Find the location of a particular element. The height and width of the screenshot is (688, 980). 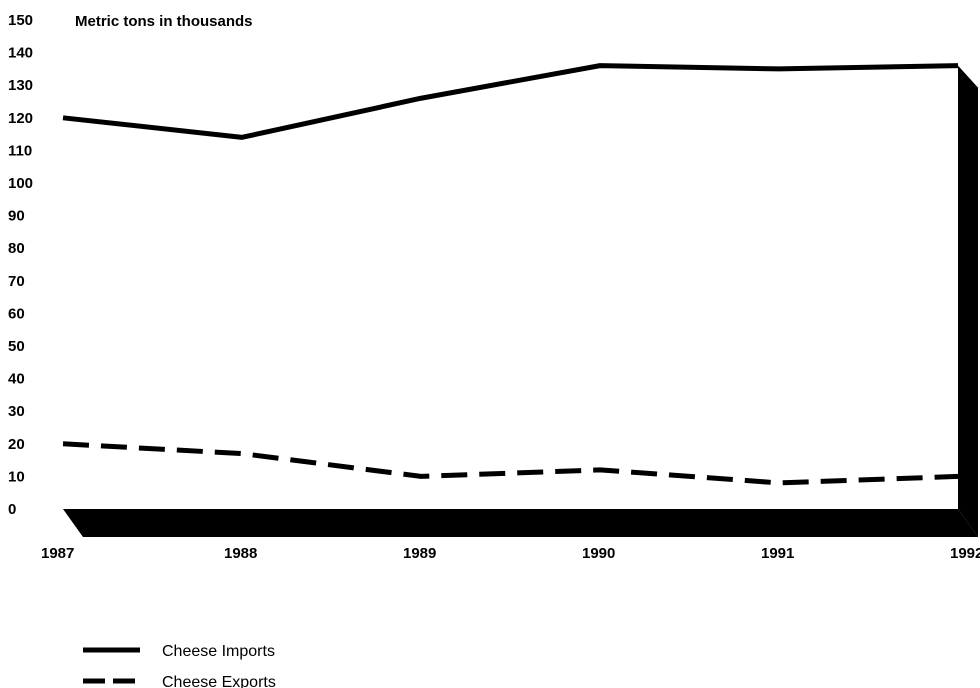

y-tick-label: 40 is located at coordinates (16, 379).